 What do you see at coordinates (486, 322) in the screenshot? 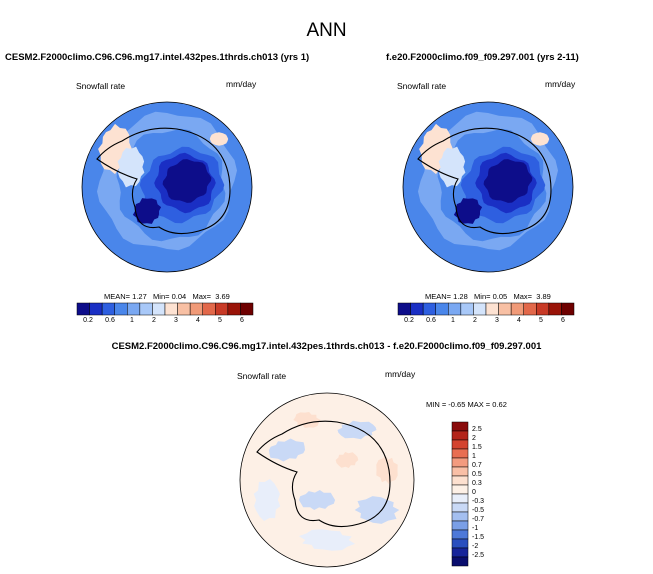
I see `panel2-colorbar-ticks: 0.2 0.6 1 2 3 4 5 6` at bounding box center [486, 322].